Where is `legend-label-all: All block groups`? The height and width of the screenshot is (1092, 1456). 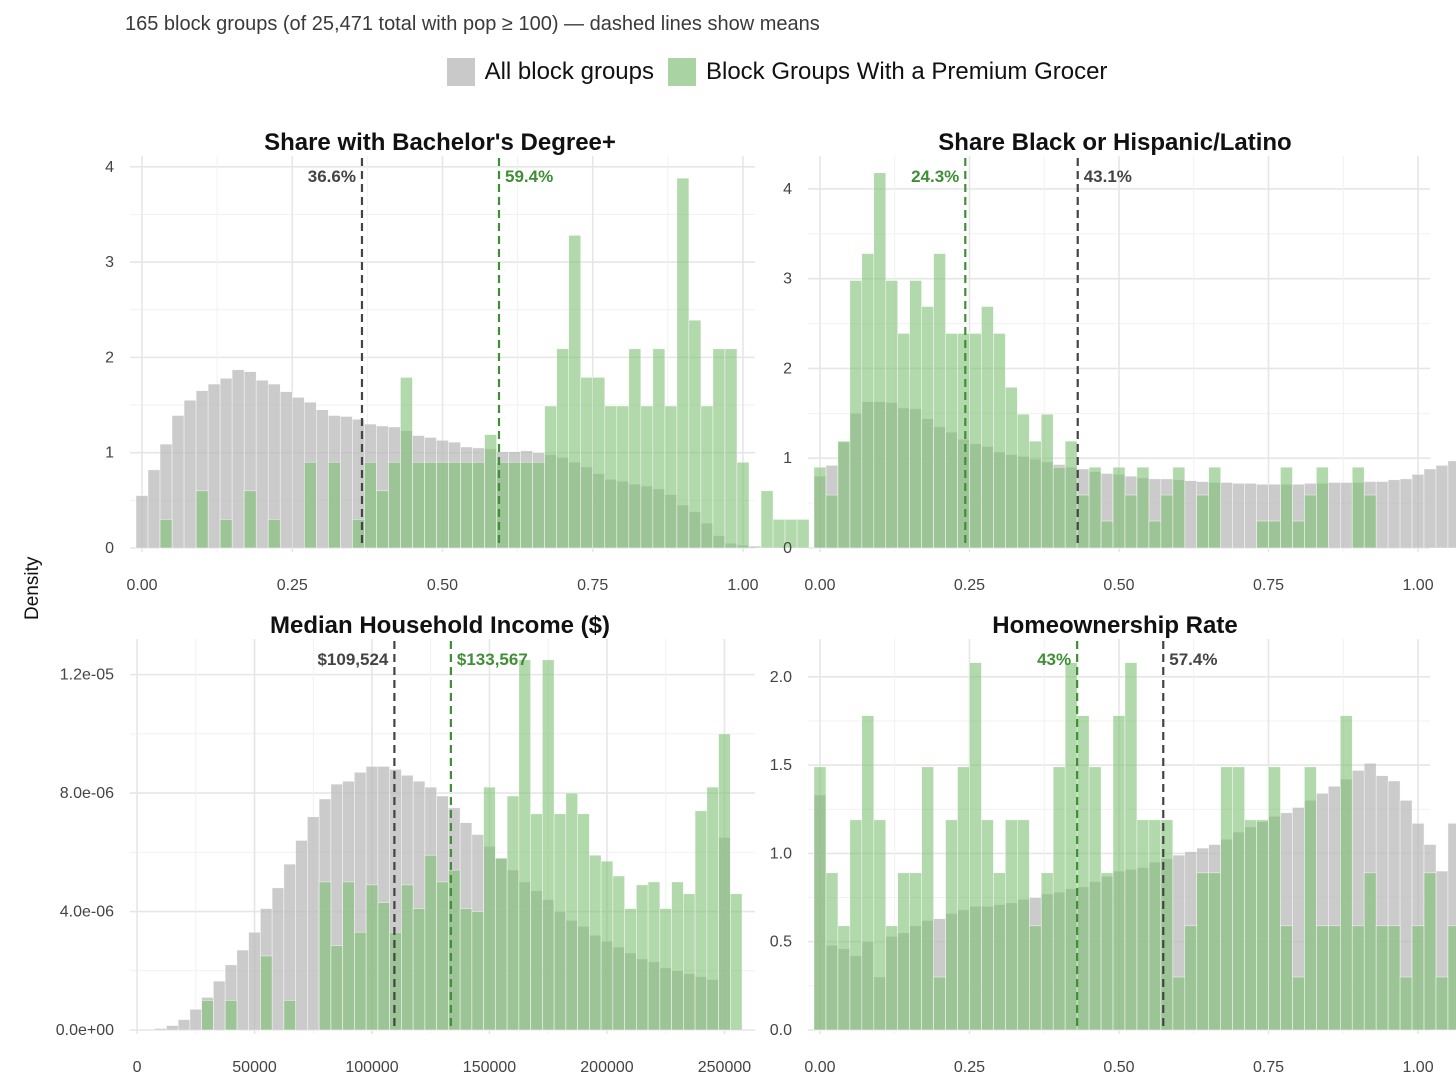
legend-label-all: All block groups is located at coordinates (569, 71).